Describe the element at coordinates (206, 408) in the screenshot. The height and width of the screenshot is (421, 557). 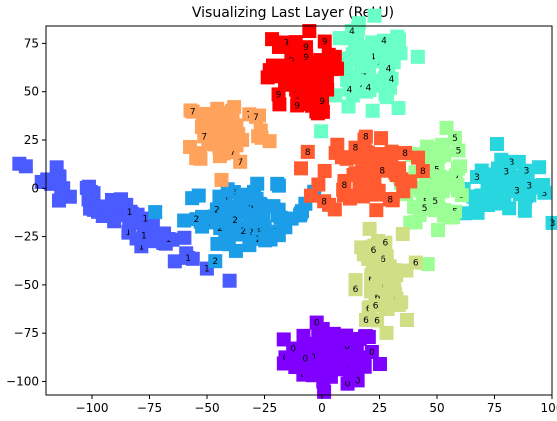
I see `x-tick-label: −50` at that location.